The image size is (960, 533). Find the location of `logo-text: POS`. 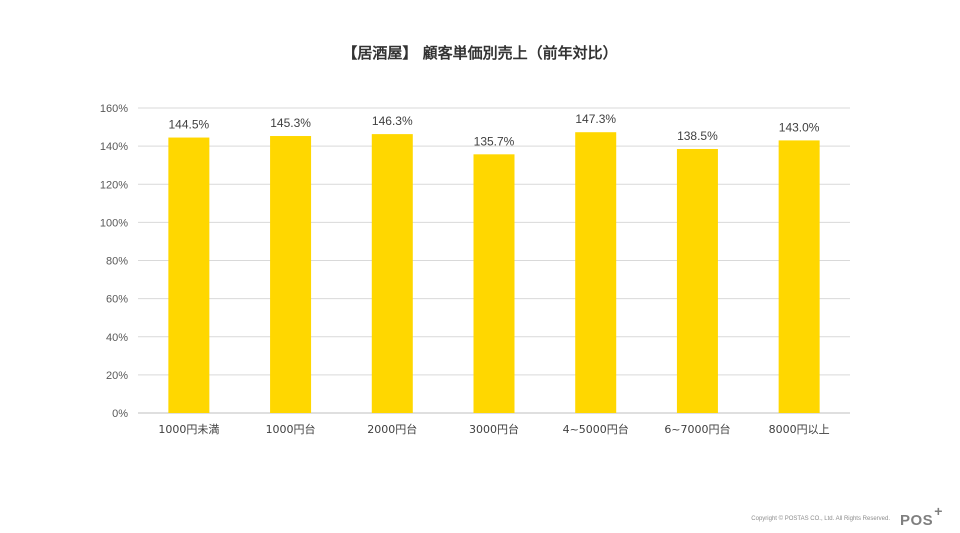

logo-text: POS is located at coordinates (917, 520).